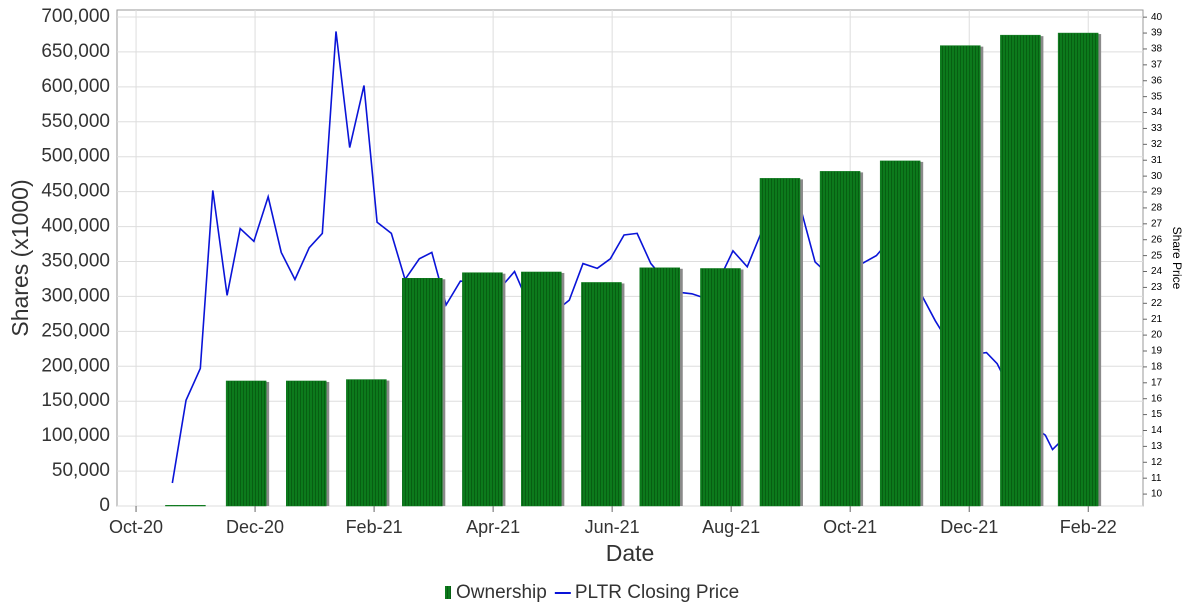 This screenshot has height=607, width=1187. Describe the element at coordinates (255, 527) in the screenshot. I see `x-tick-label: Dec-20` at that location.